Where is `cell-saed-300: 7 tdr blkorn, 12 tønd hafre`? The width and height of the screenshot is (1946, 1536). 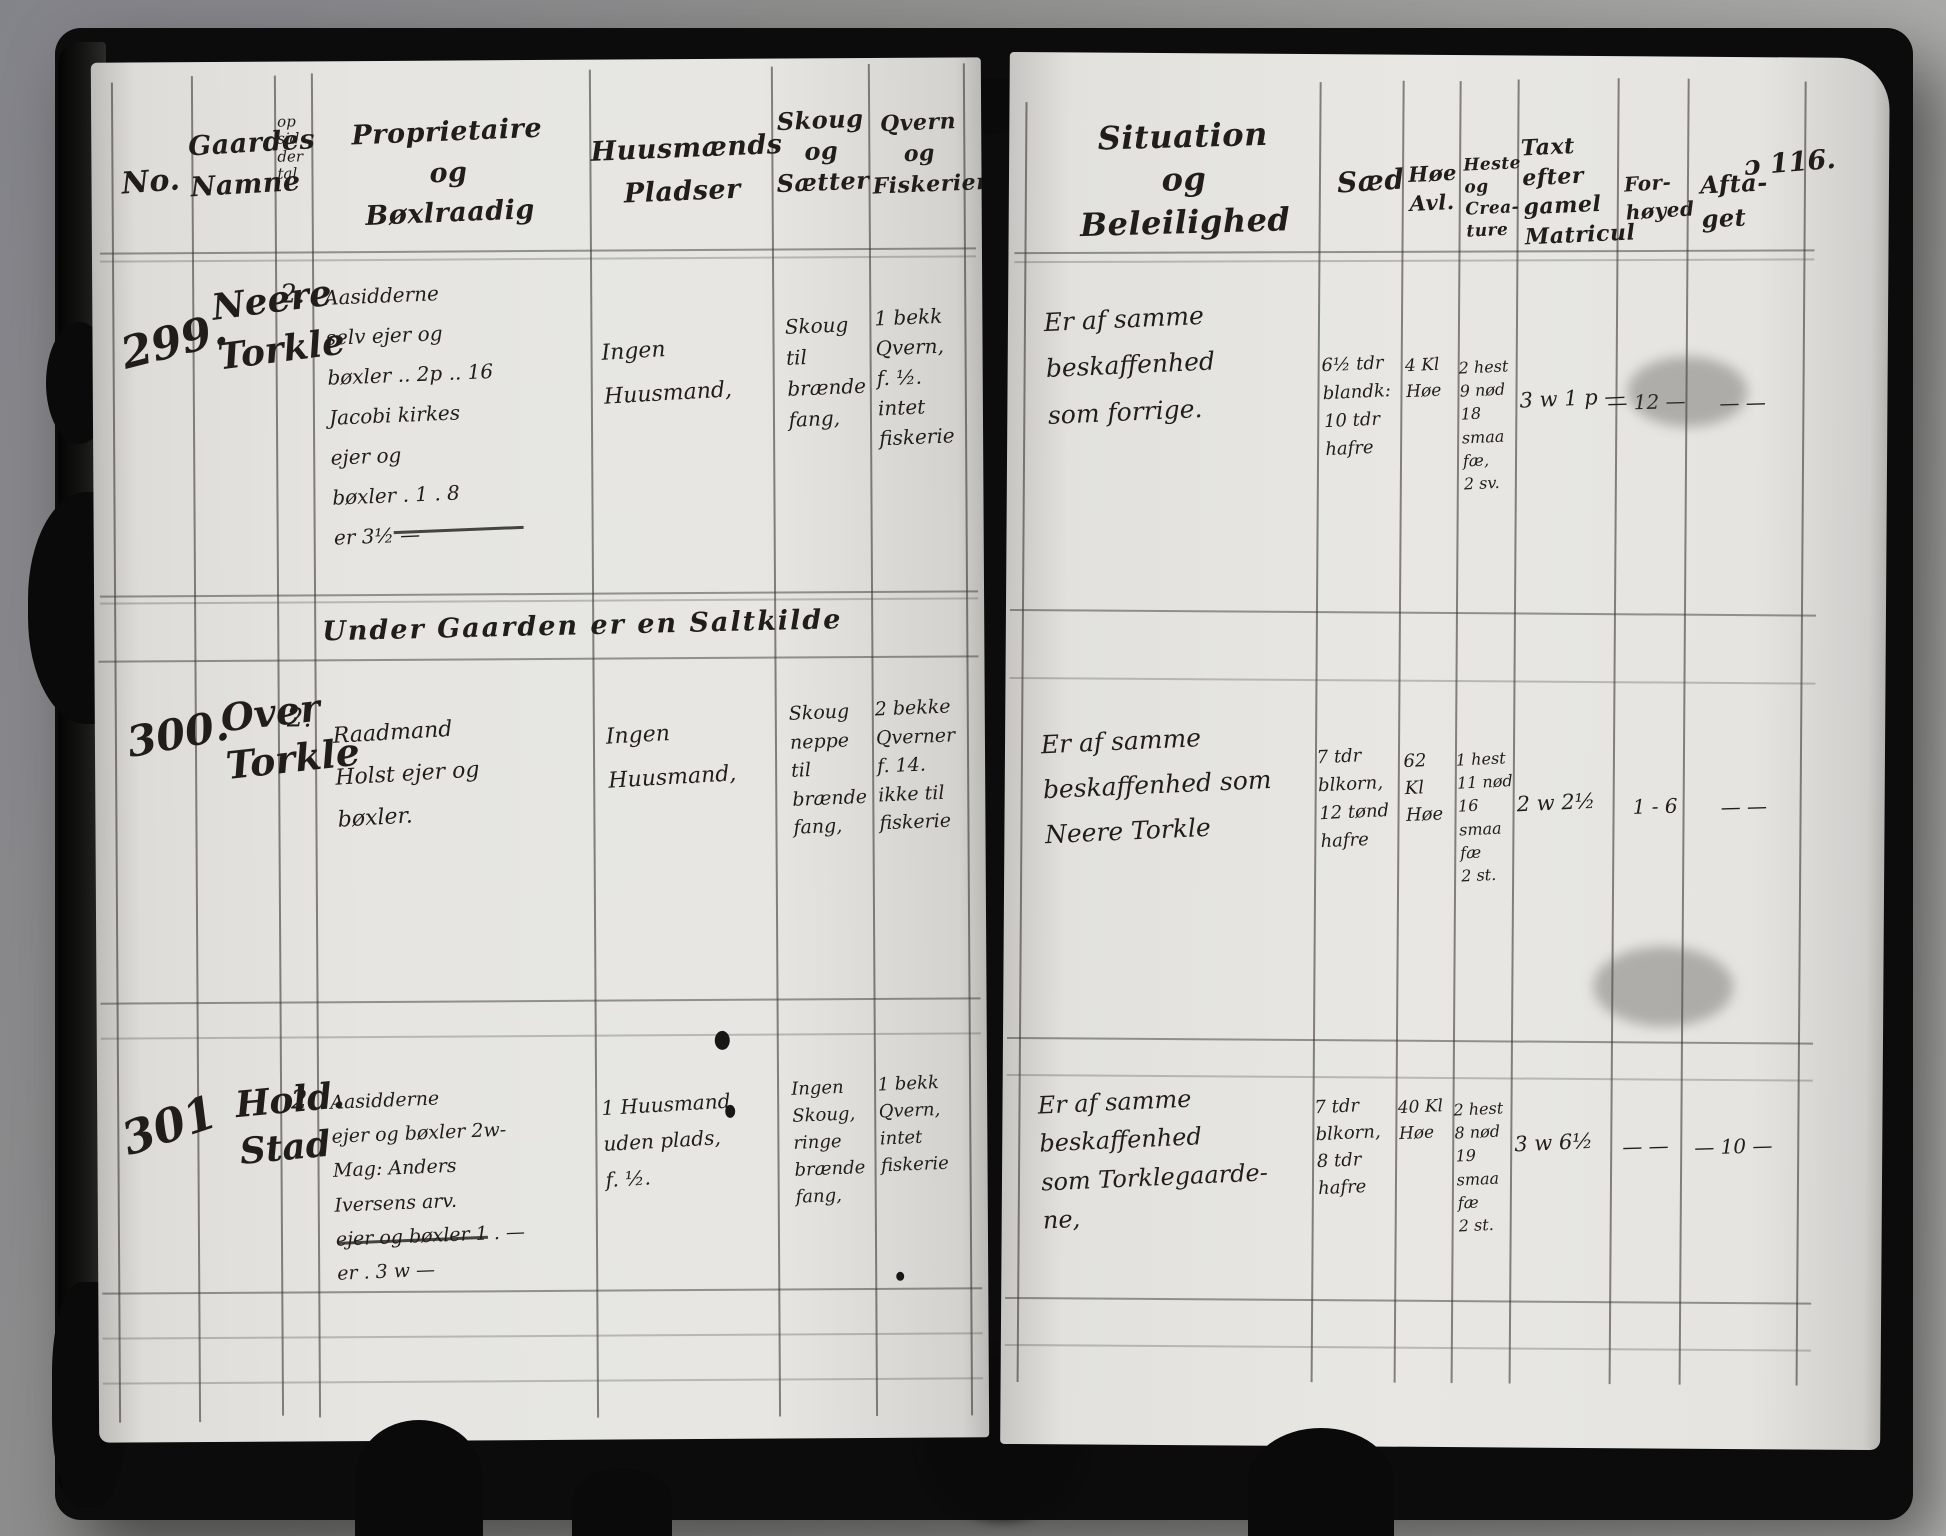 cell-saed-300: 7 tdr blkorn, 12 tønd hafre is located at coordinates (1353, 798).